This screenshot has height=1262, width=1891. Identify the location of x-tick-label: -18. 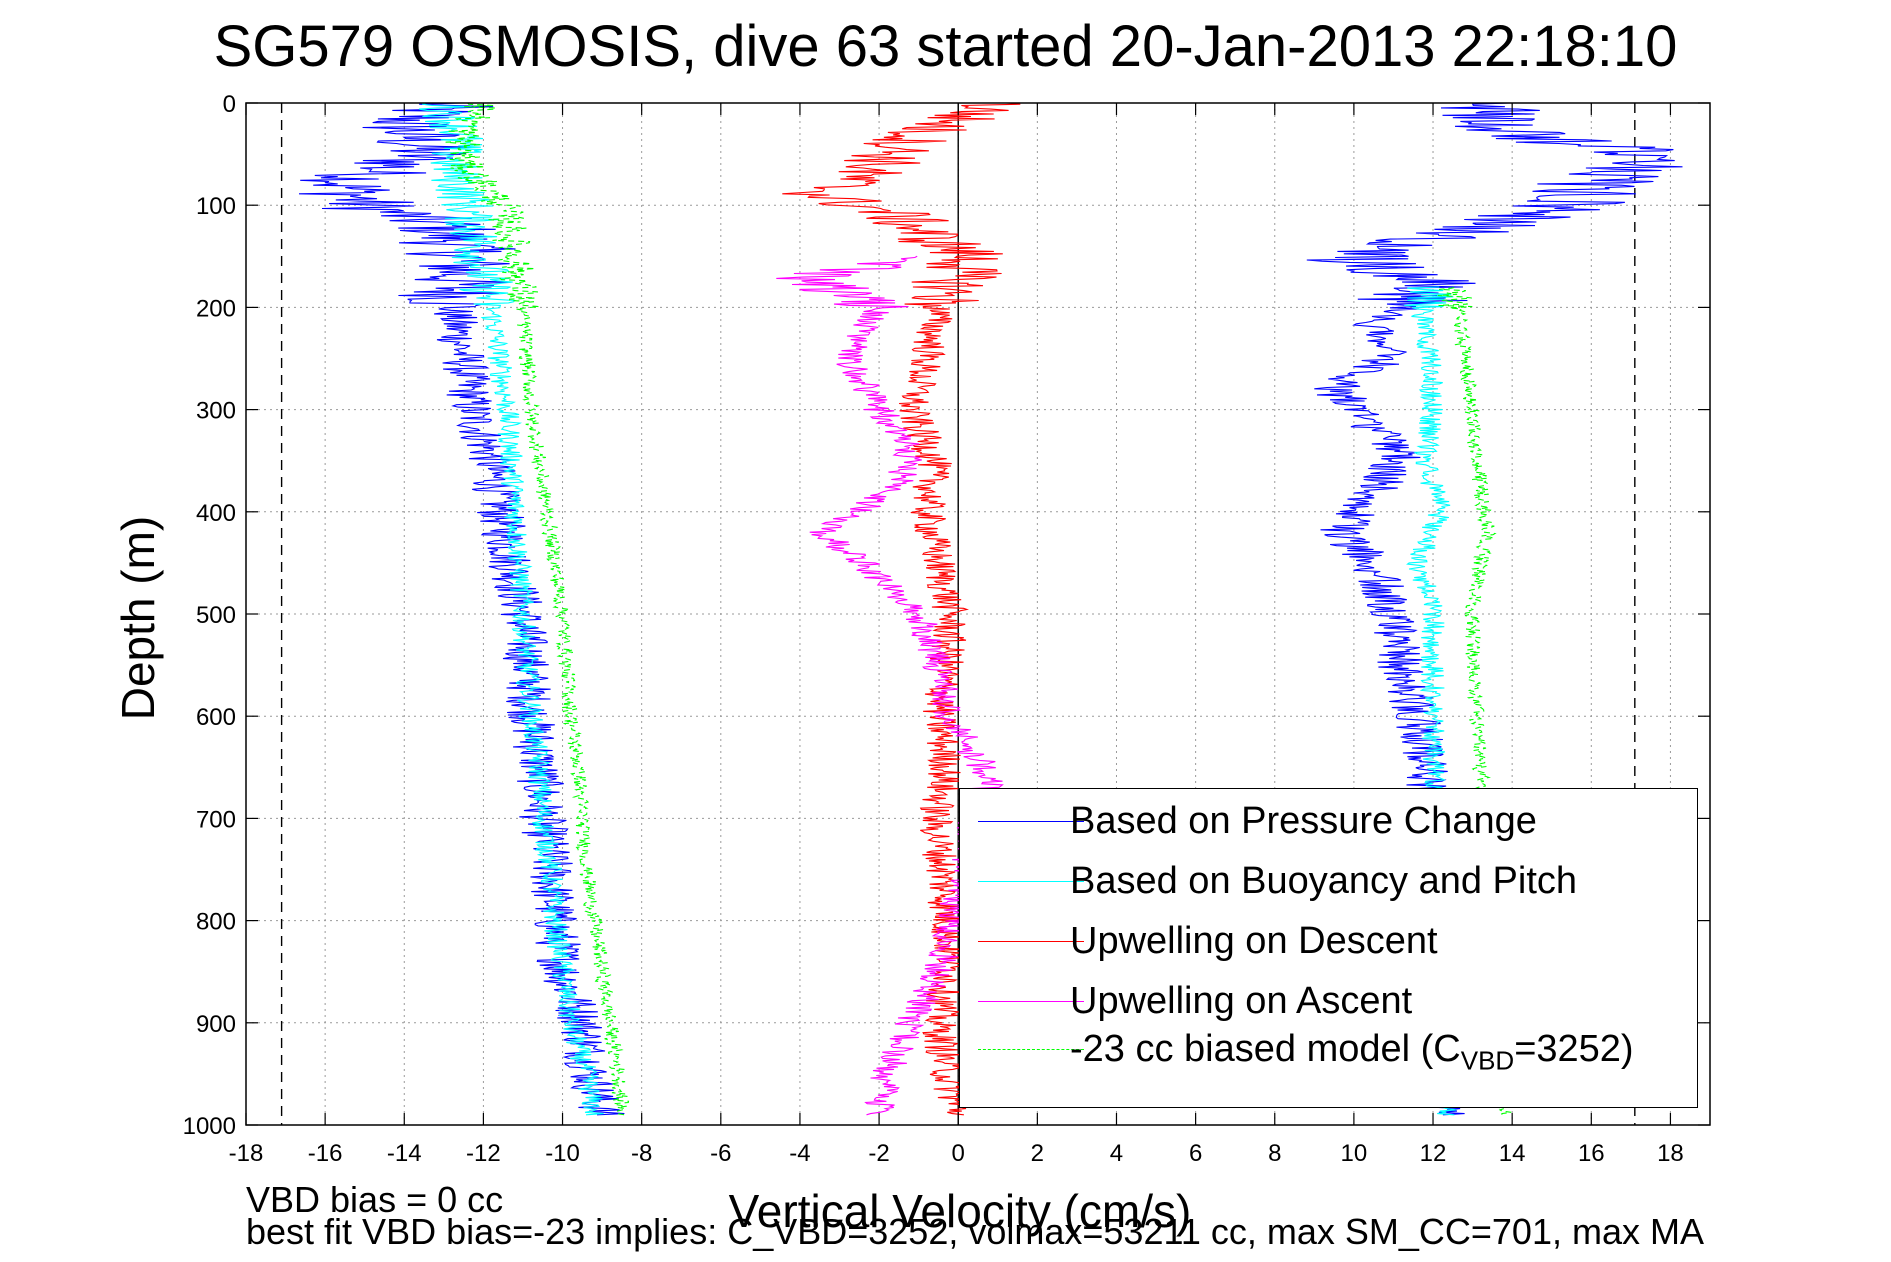
(246, 1153).